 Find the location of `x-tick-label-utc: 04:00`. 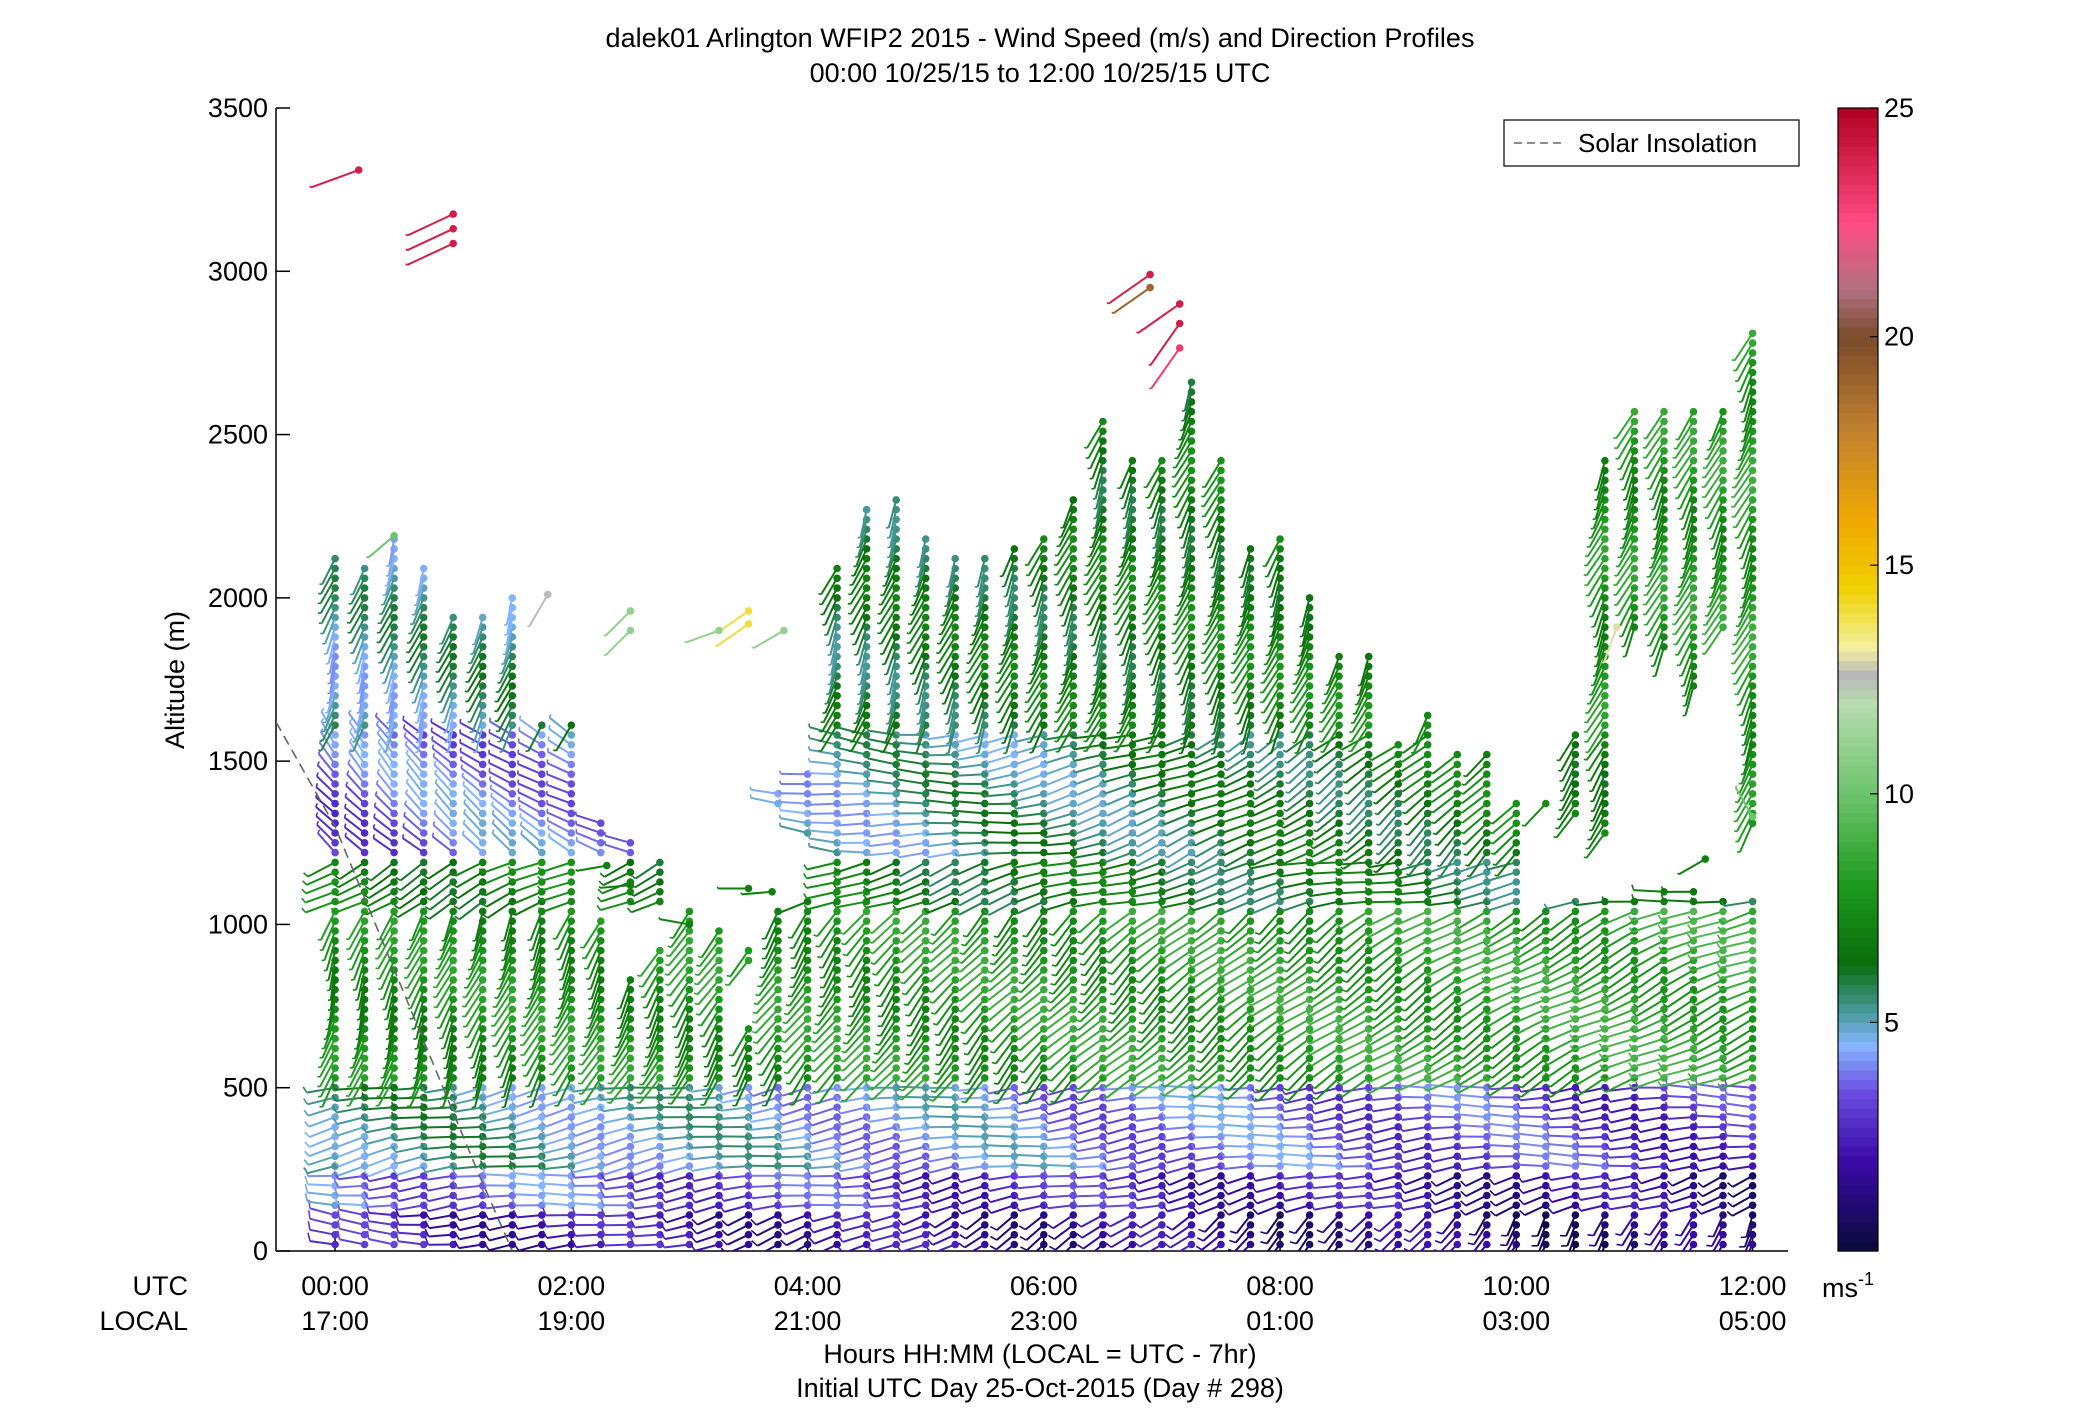

x-tick-label-utc: 04:00 is located at coordinates (808, 1286).